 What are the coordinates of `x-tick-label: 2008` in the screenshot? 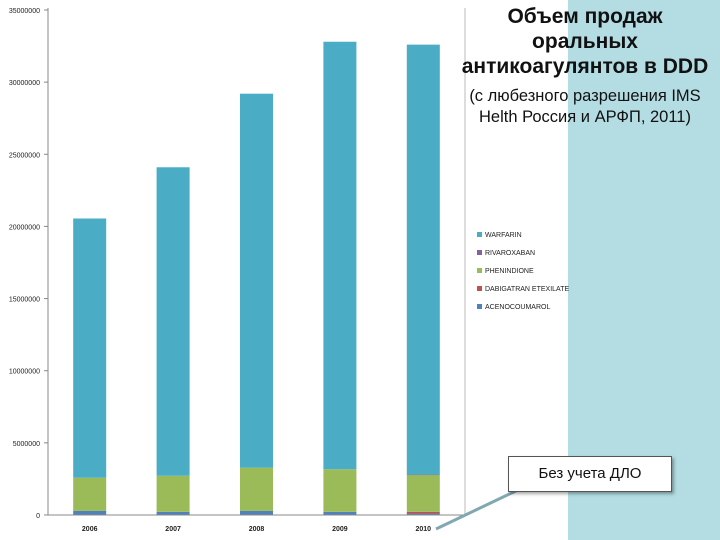 It's located at (257, 529).